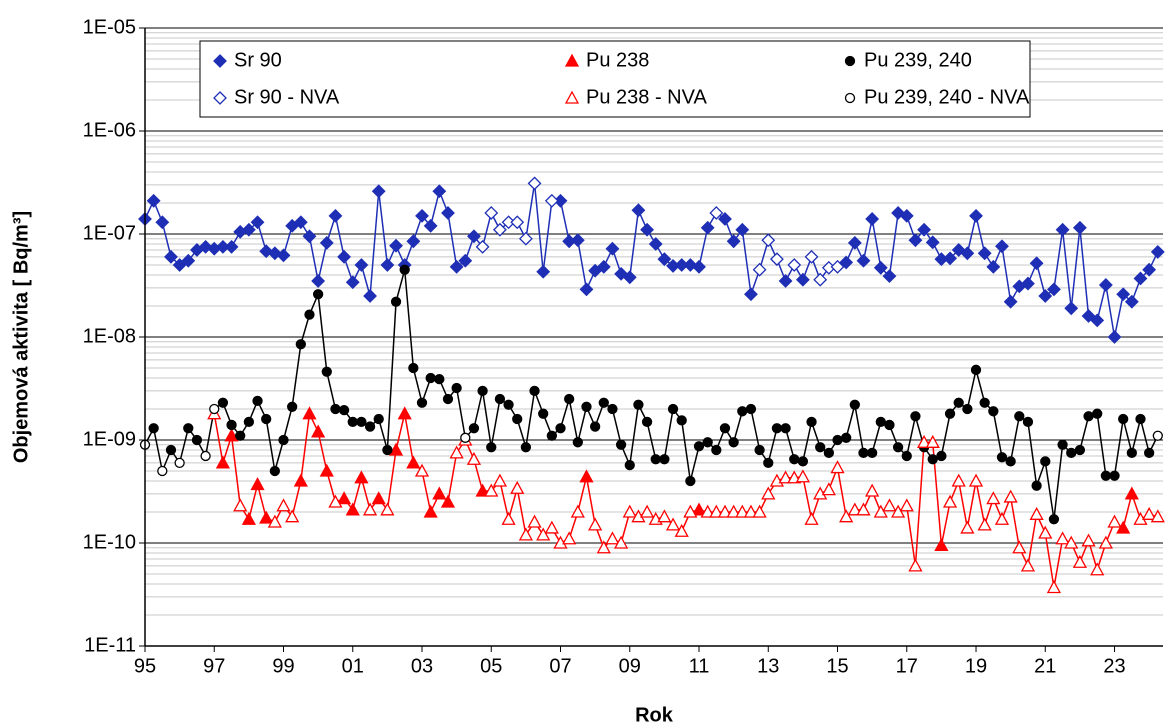 The height and width of the screenshot is (726, 1165). I want to click on y-tick-label: 1E-07, so click(109, 233).